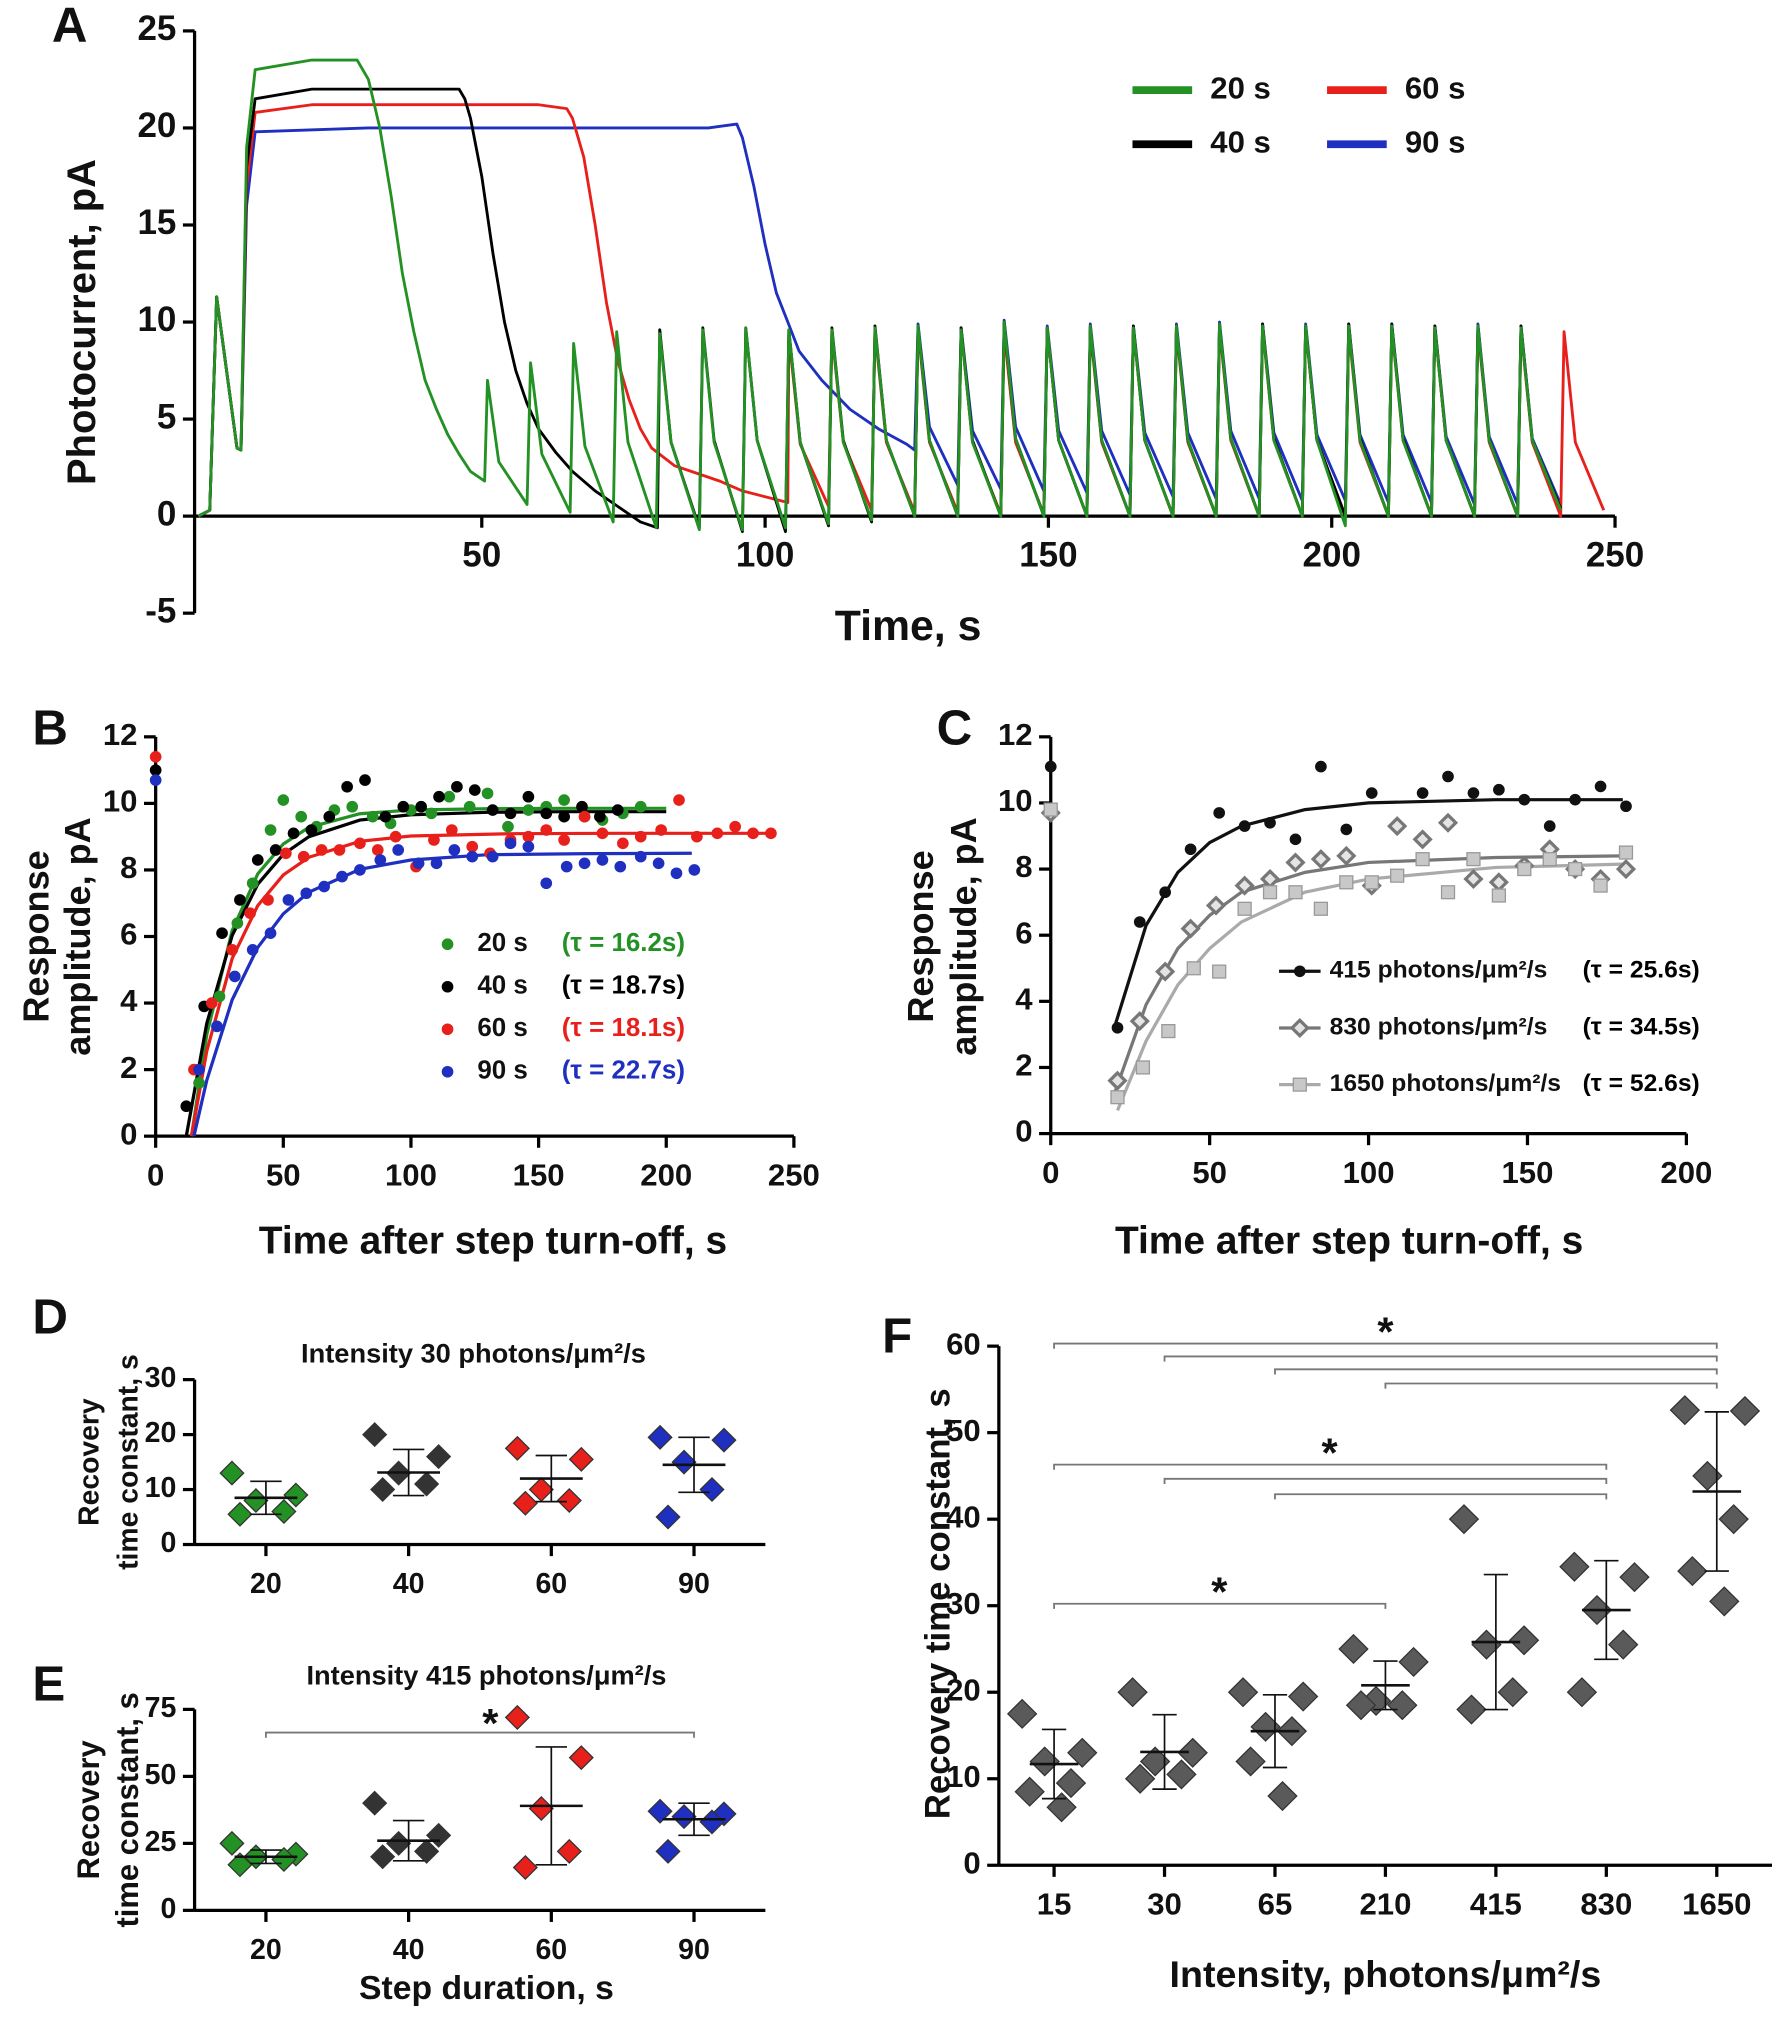 Image resolution: width=1772 pixels, height=2025 pixels. What do you see at coordinates (89, 1462) in the screenshot?
I see `y-axis-title: Recovery` at bounding box center [89, 1462].